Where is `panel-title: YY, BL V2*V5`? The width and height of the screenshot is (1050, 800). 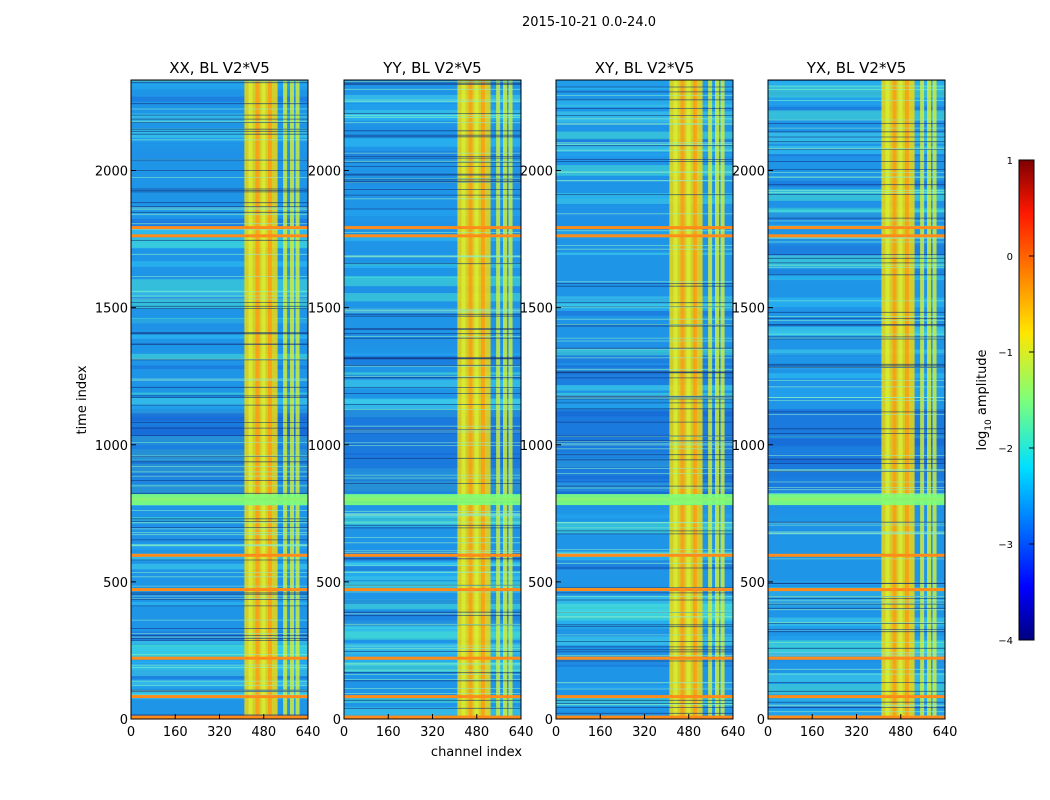 panel-title: YY, BL V2*V5 is located at coordinates (431, 68).